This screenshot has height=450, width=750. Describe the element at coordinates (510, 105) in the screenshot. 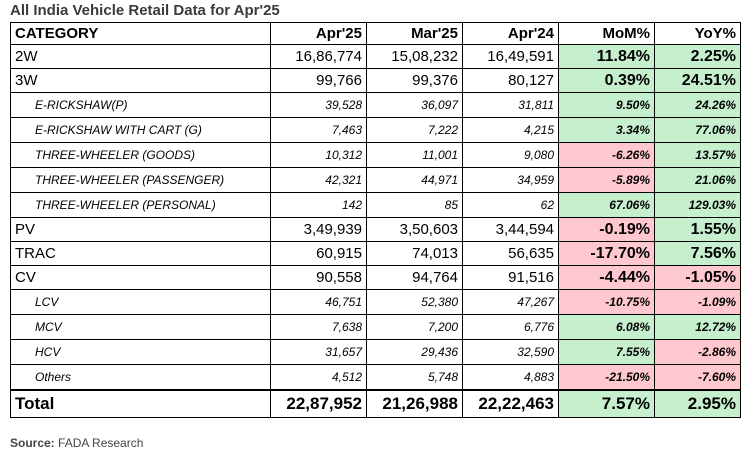

I see `apr24-cell: 31,811` at that location.